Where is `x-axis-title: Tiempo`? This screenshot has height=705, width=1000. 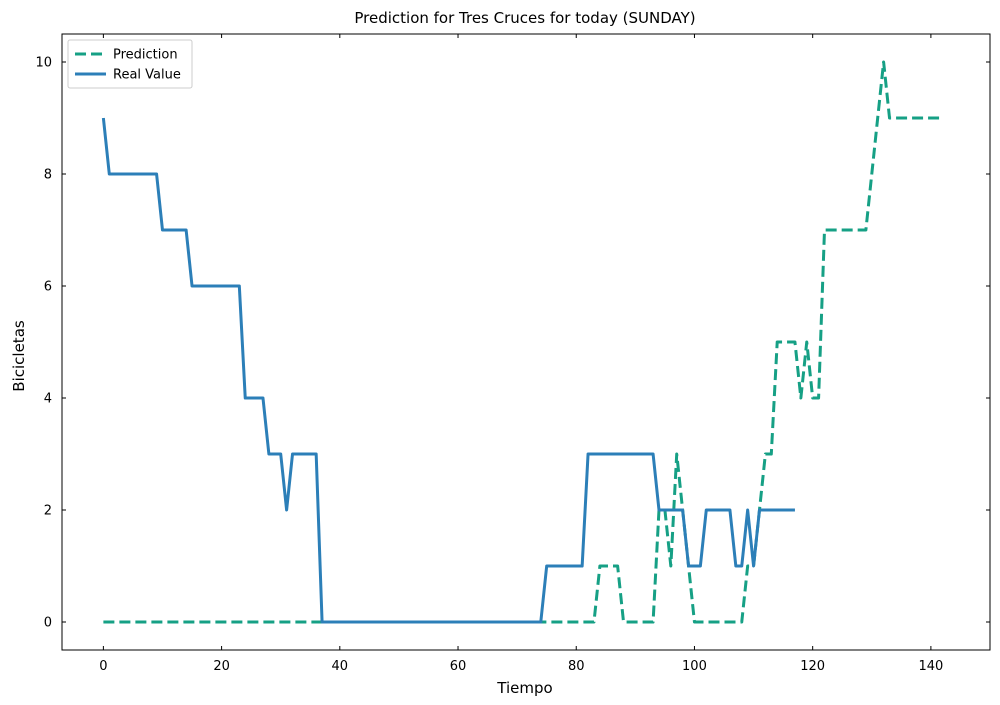
x-axis-title: Tiempo is located at coordinates (524, 688).